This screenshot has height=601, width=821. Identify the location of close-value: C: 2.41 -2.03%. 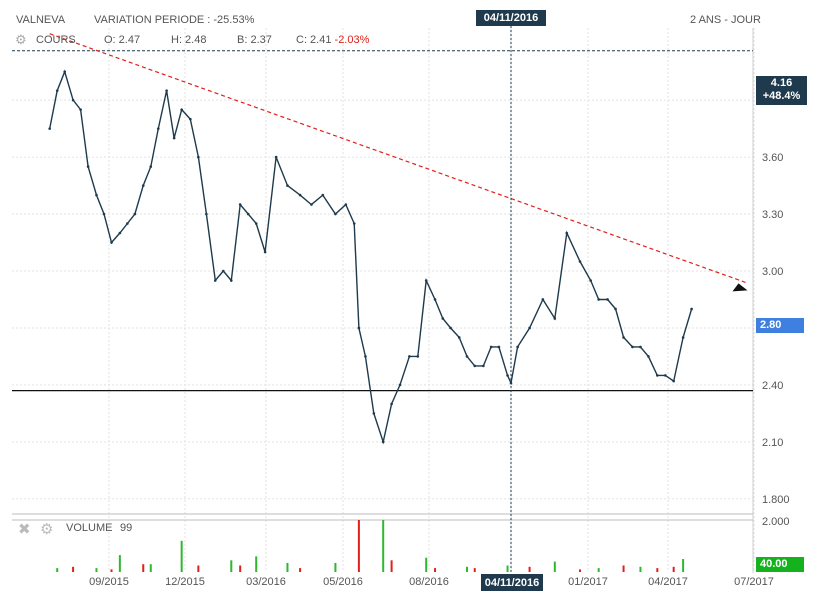
(332, 40).